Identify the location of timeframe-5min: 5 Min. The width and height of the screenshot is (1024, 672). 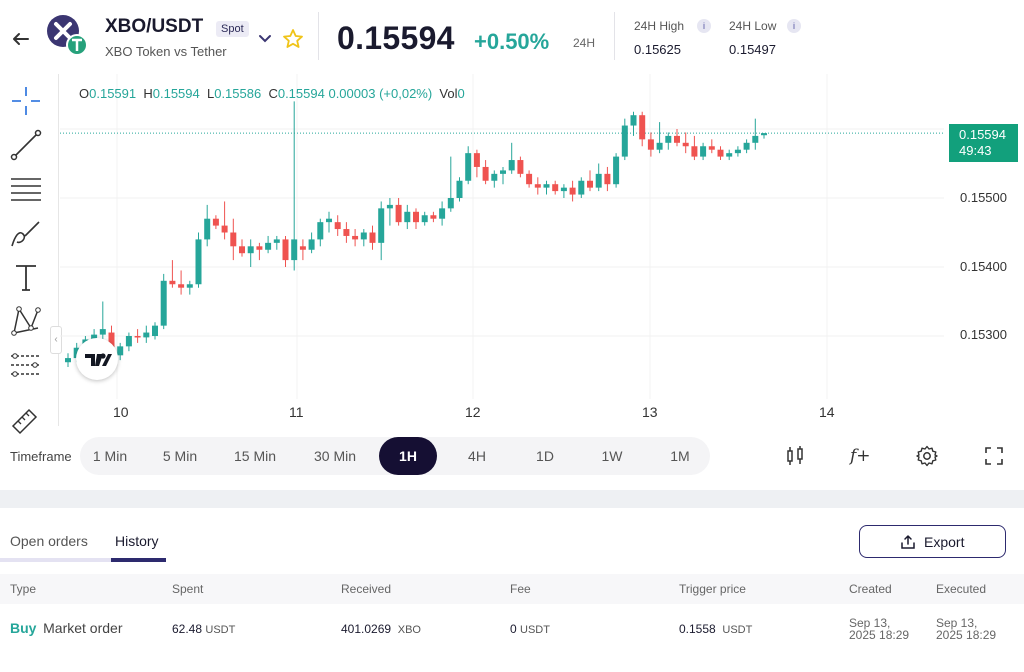
(180, 456).